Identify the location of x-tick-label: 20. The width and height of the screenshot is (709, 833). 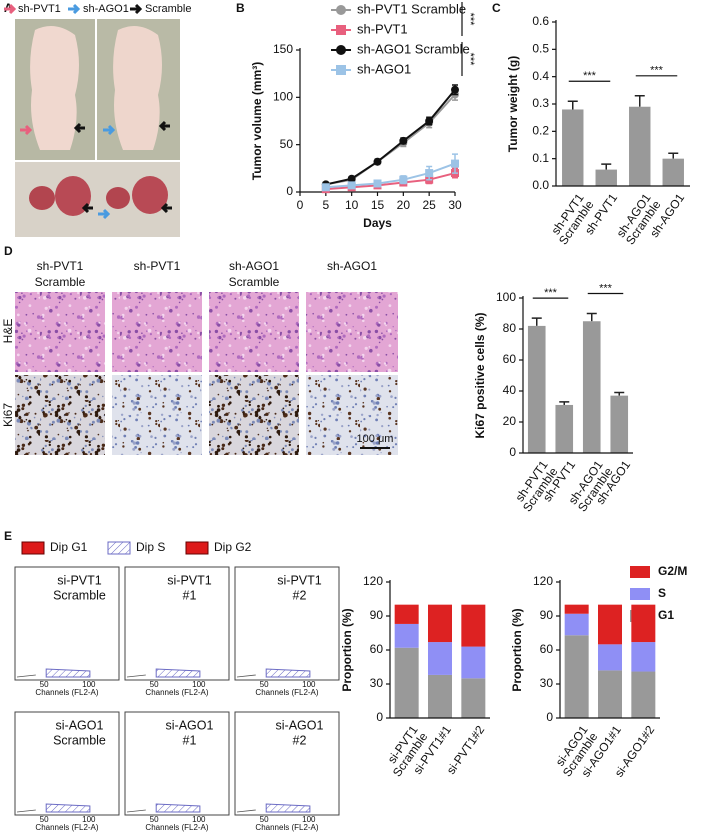
(404, 205).